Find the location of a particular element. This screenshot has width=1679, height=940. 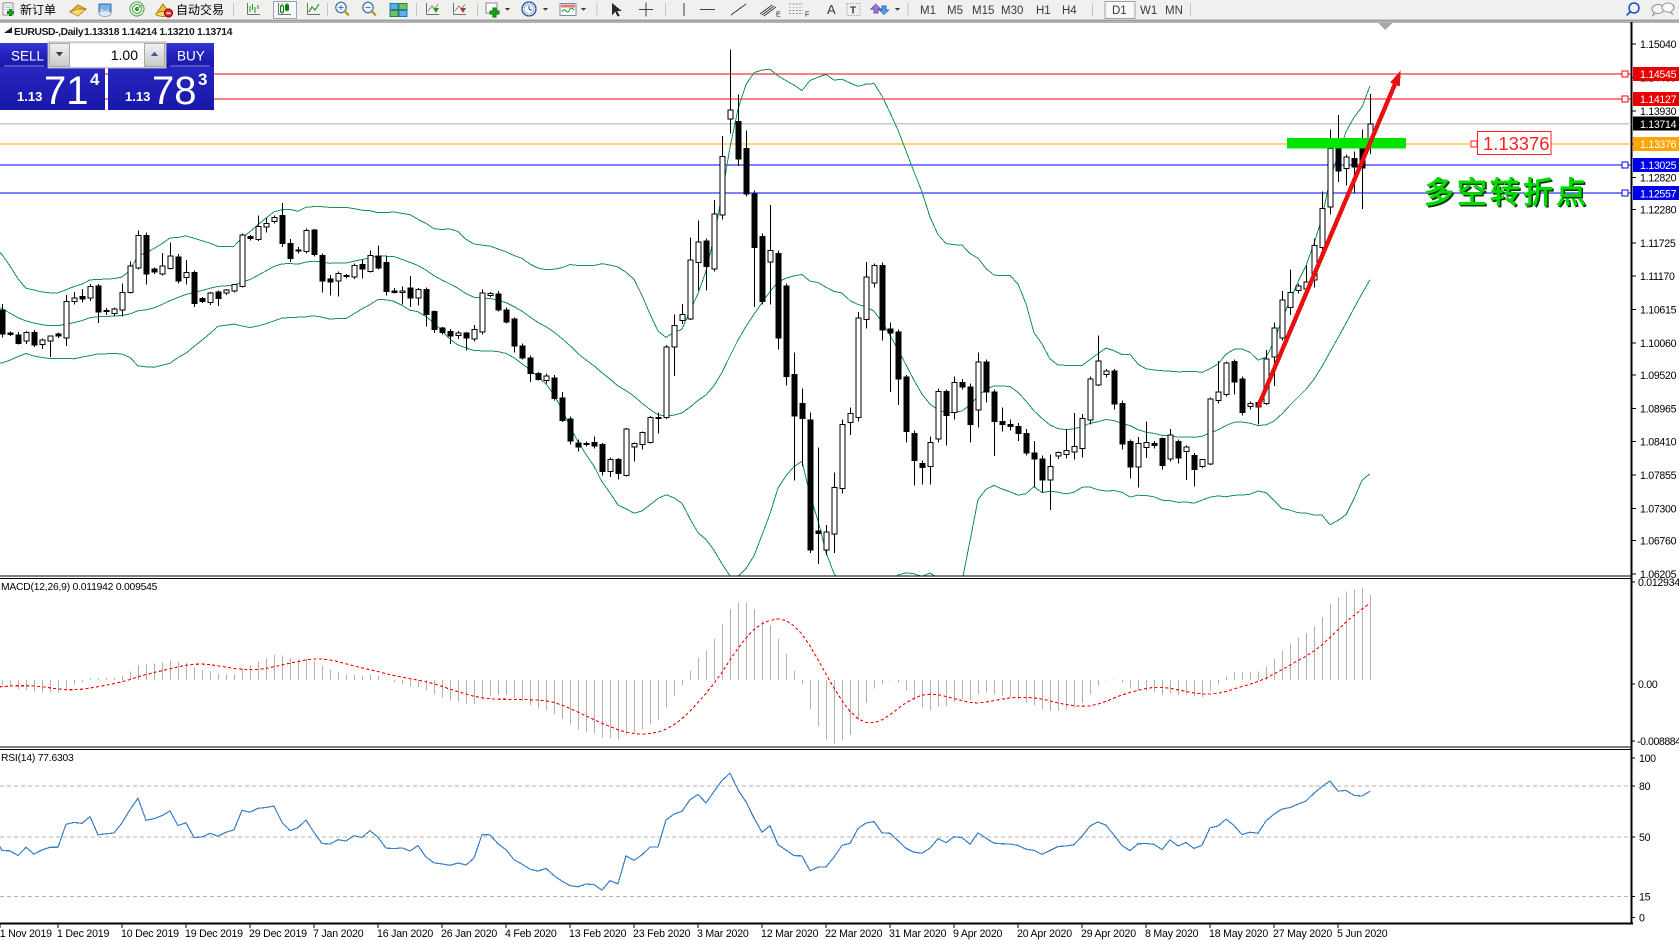

svg-text: 13 Feb 2020 is located at coordinates (598, 934).